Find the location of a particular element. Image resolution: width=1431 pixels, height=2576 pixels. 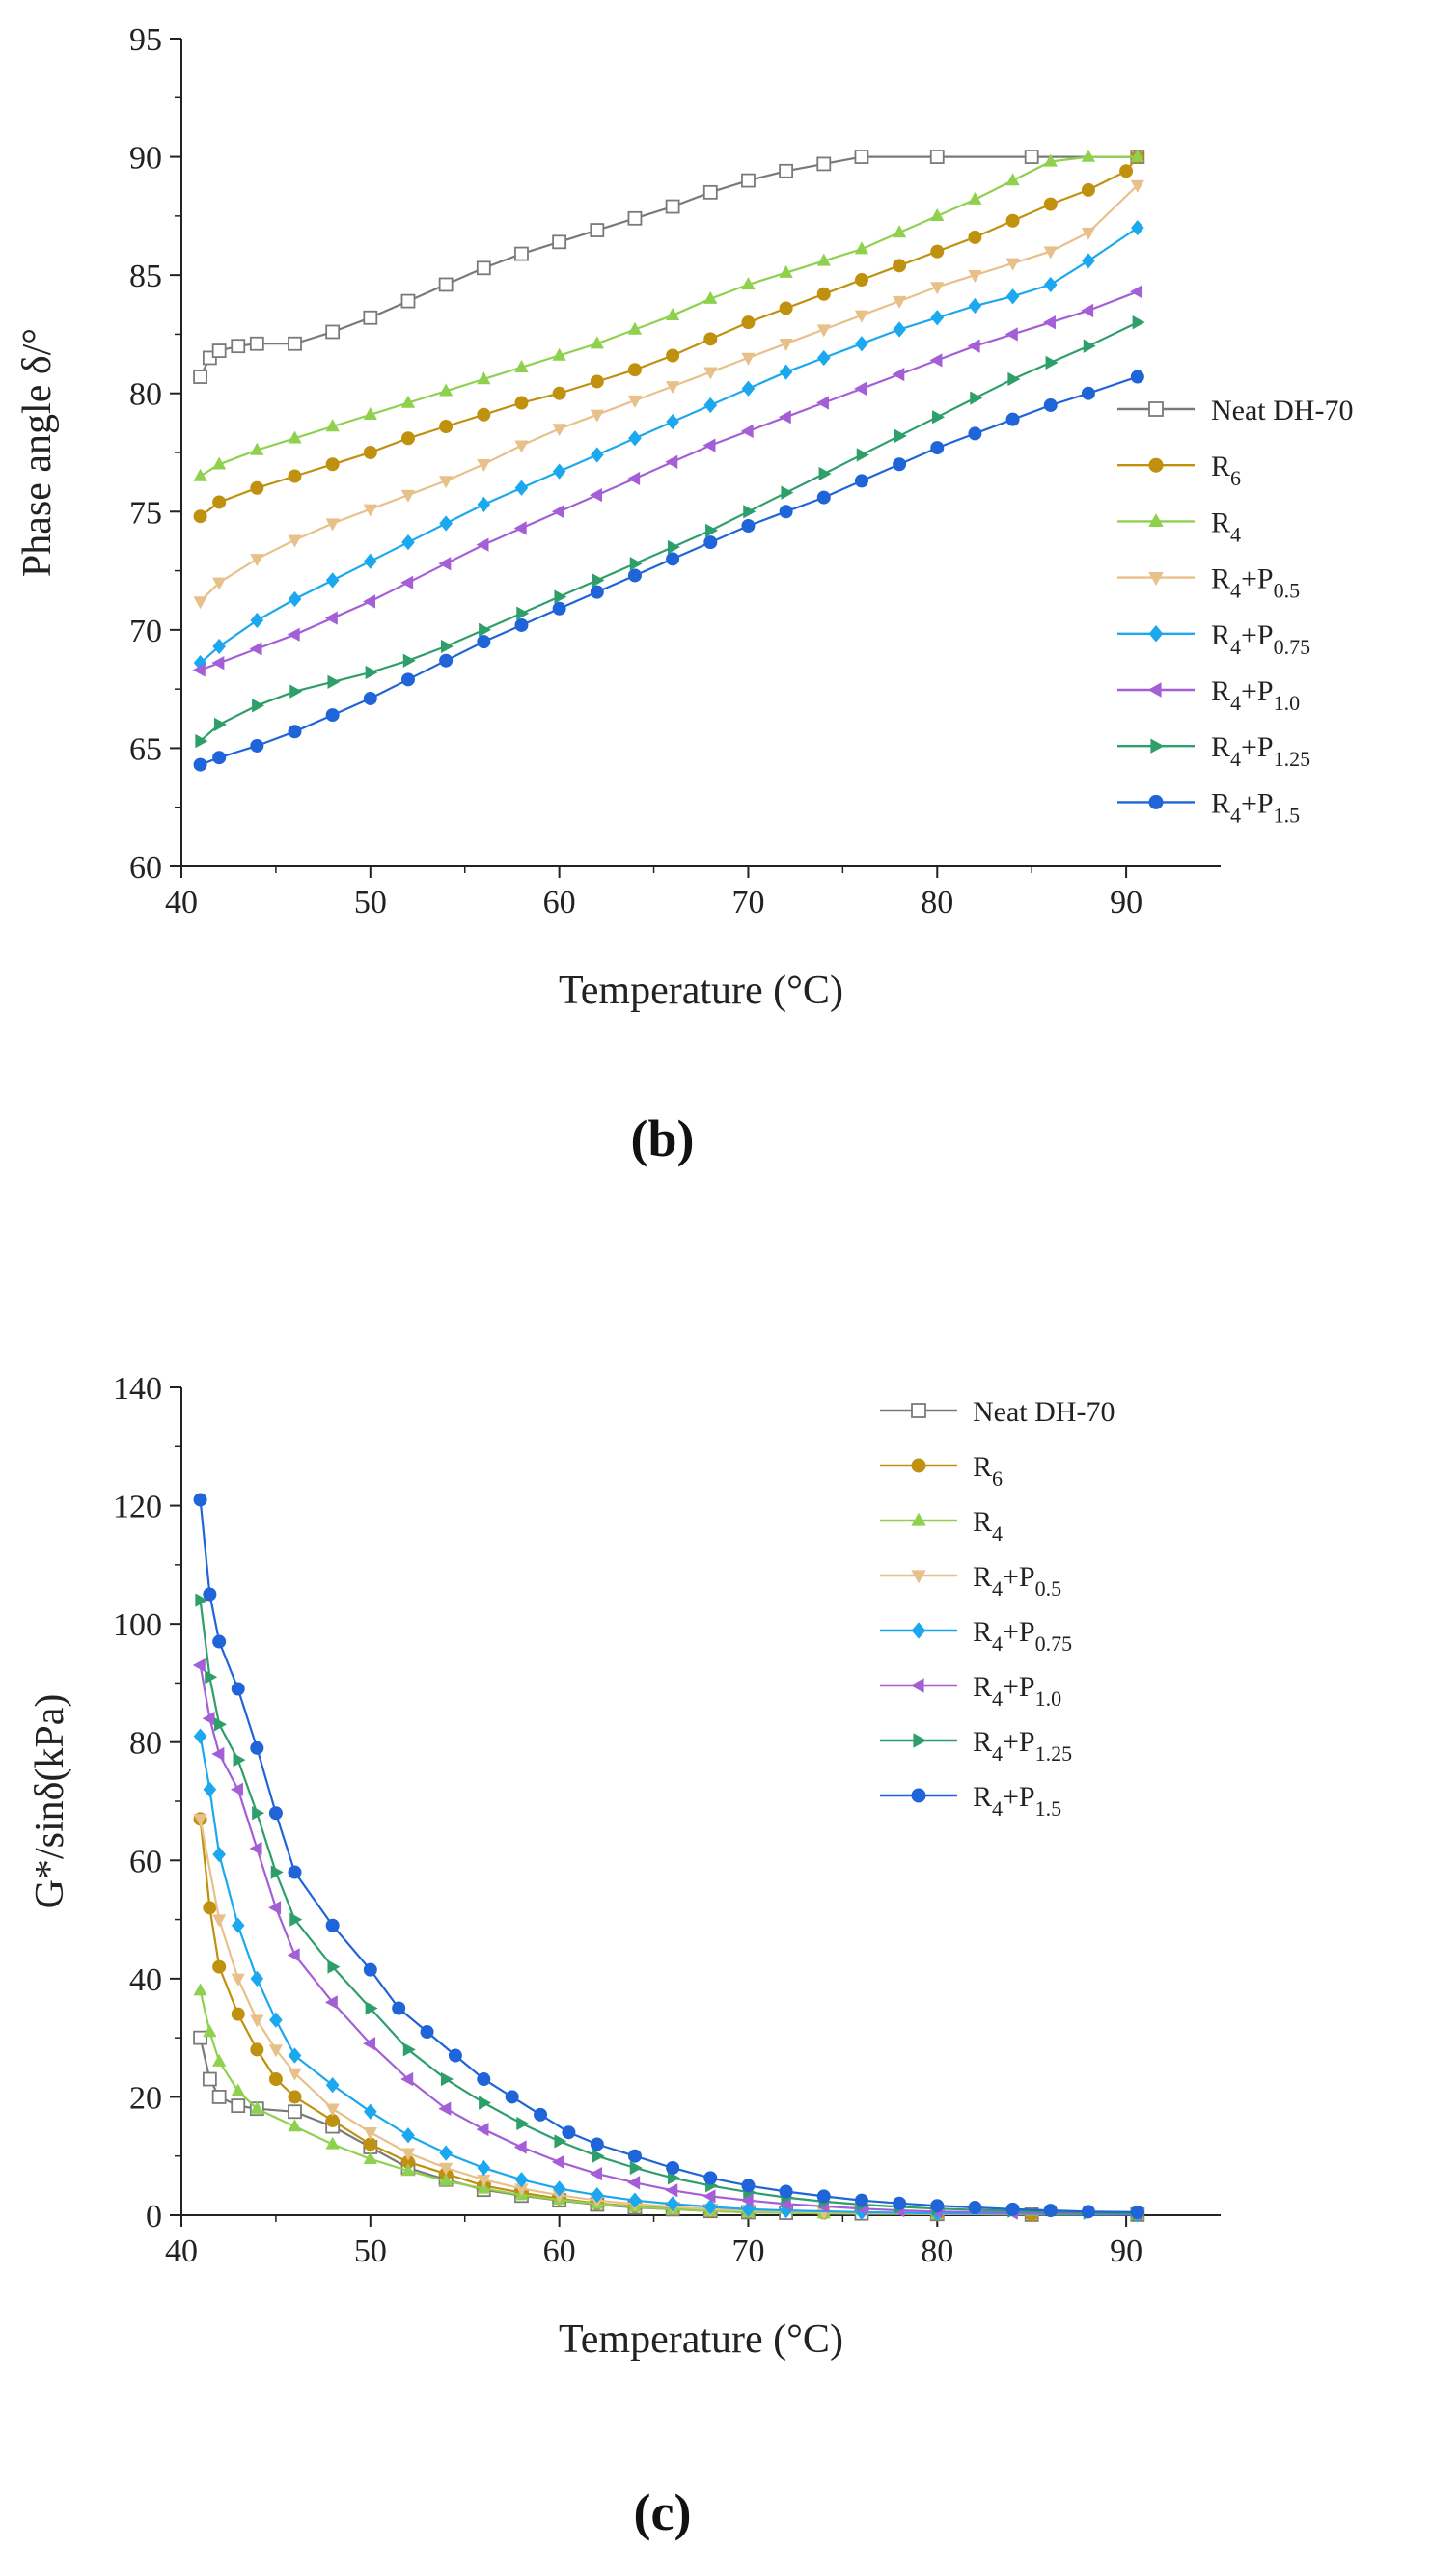

legend-label: R4 is located at coordinates (988, 1526).